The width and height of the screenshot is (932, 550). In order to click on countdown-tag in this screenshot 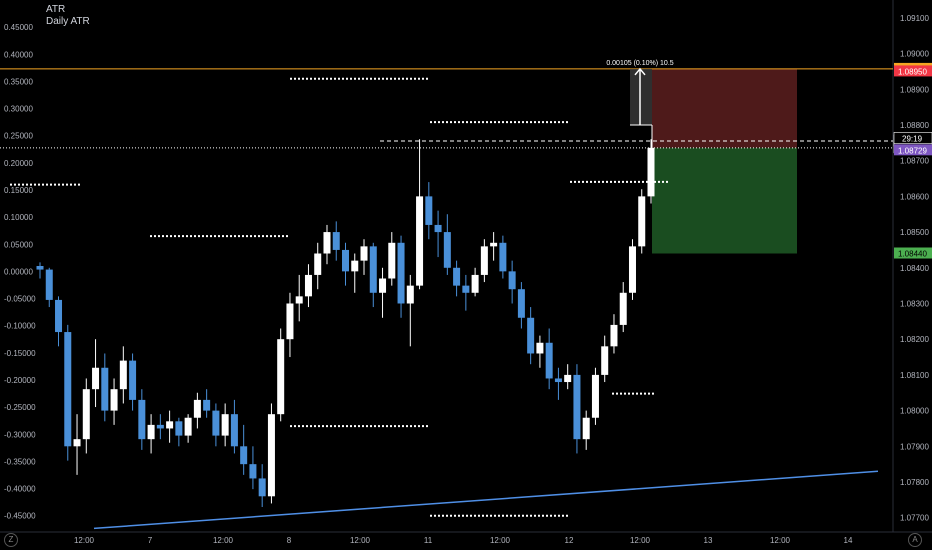, I will do `click(912, 138)`.